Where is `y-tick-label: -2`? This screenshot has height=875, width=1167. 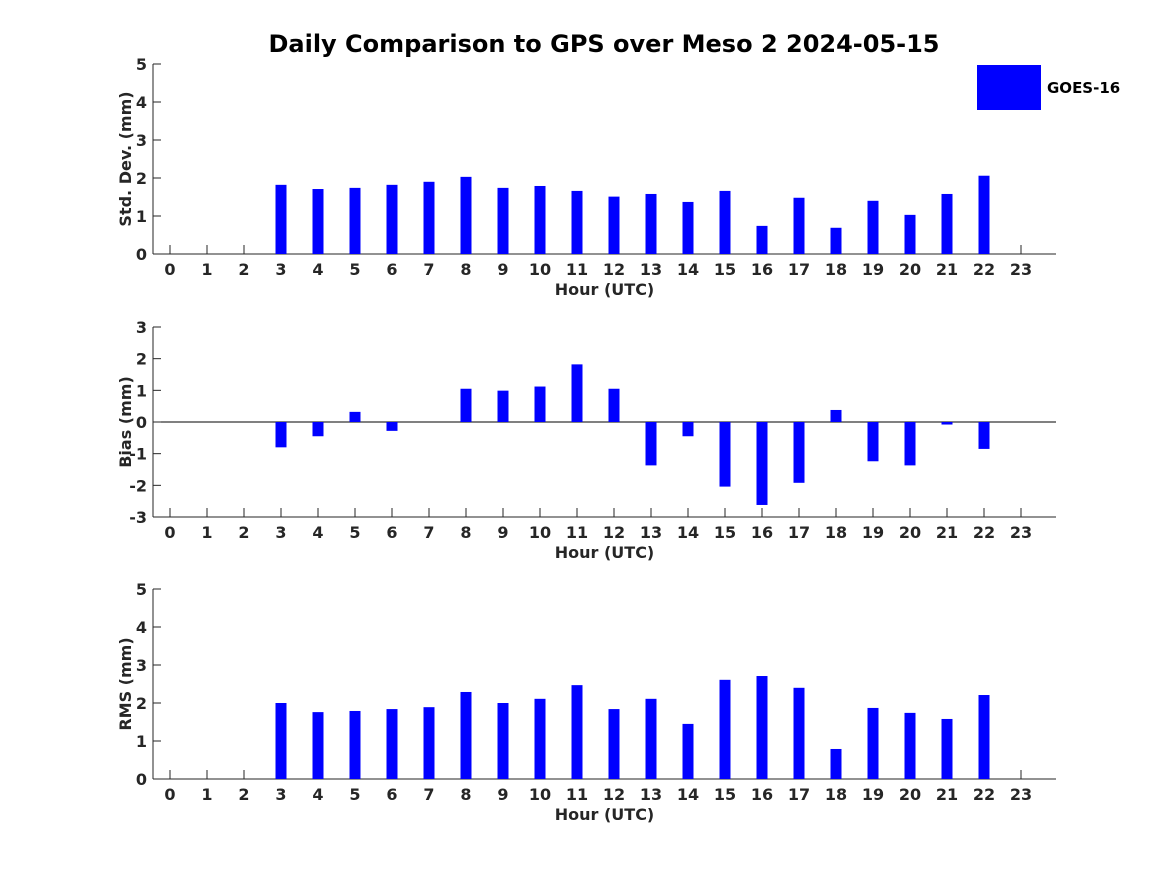 y-tick-label: -2 is located at coordinates (138, 485).